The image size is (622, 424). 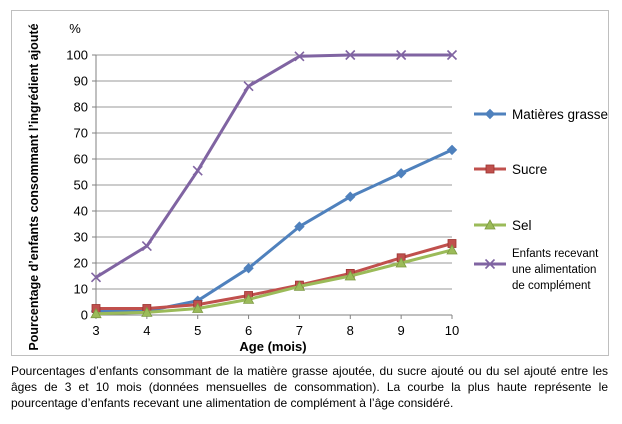 What do you see at coordinates (555, 254) in the screenshot?
I see `legend-label: Enfants recevant` at bounding box center [555, 254].